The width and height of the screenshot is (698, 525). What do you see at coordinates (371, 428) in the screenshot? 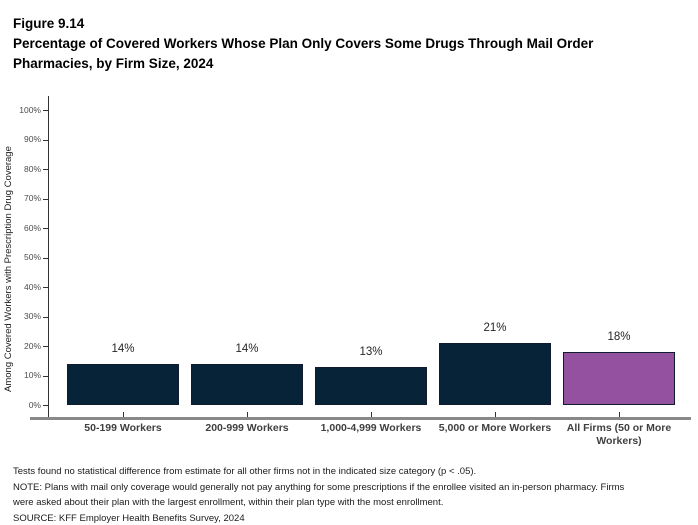
I see `x-category-label: 1,000-4,999 Workers` at bounding box center [371, 428].